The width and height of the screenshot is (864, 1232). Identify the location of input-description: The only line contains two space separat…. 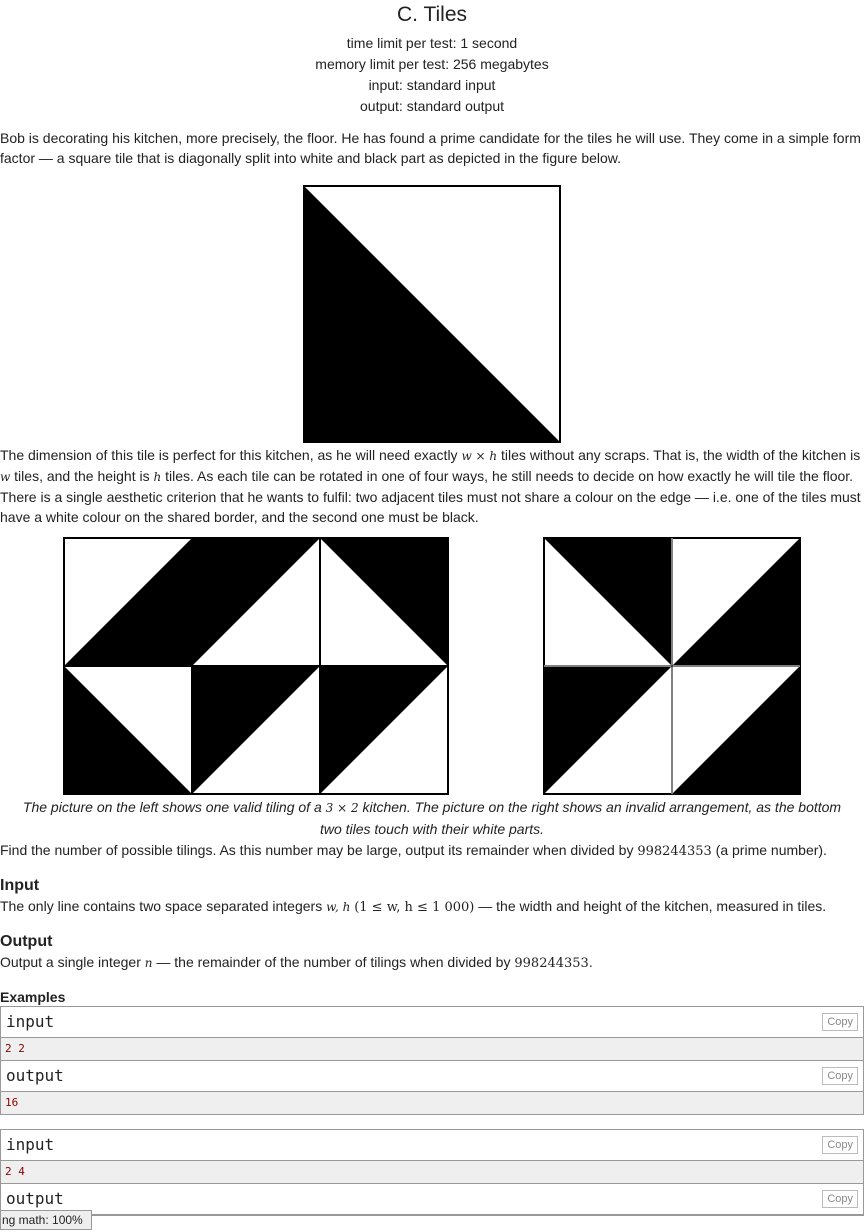
(413, 906).